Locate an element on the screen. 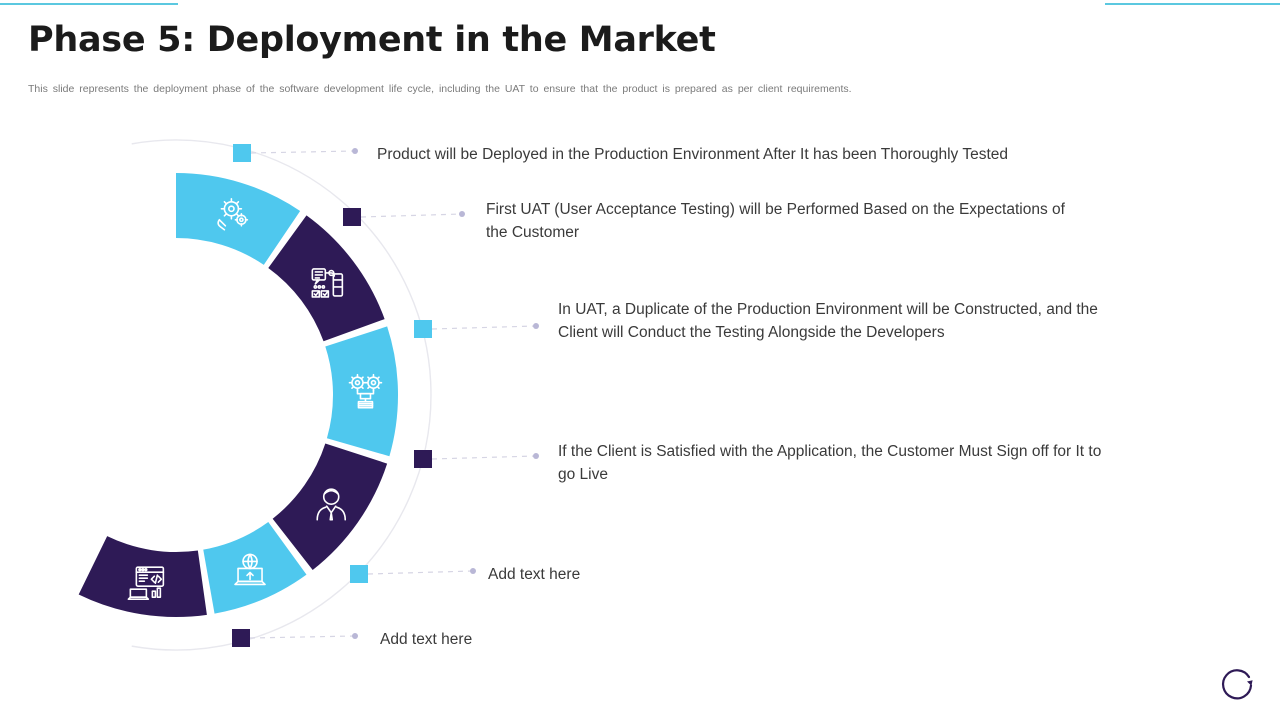 The height and width of the screenshot is (720, 1280). gear-cluster-segment is located at coordinates (361, 391).